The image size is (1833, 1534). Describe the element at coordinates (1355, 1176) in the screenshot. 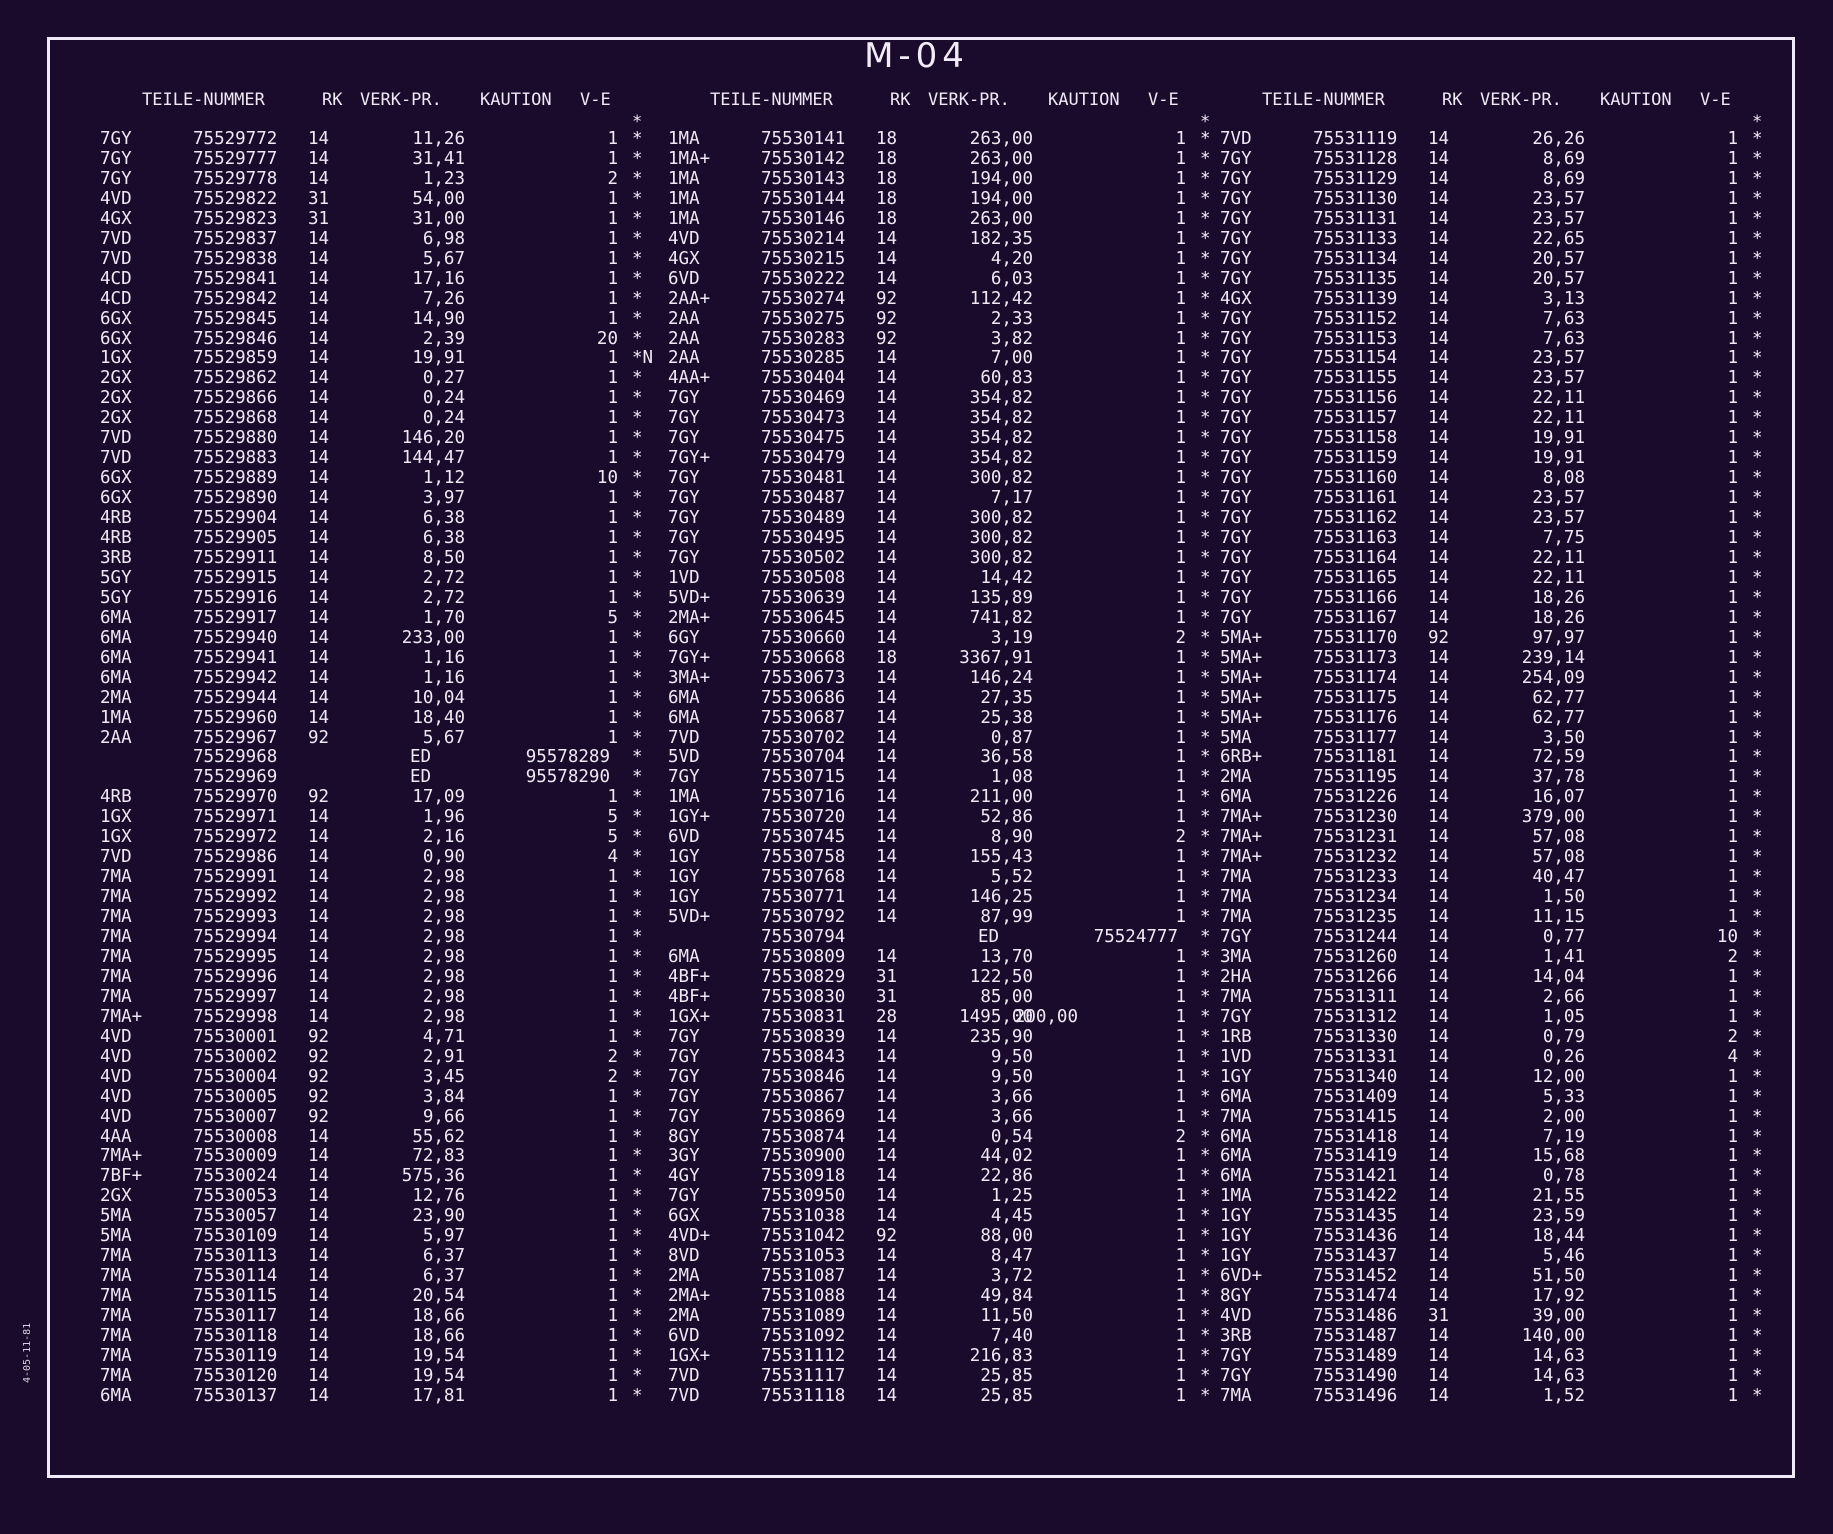

I see `part-number: 75531421` at that location.